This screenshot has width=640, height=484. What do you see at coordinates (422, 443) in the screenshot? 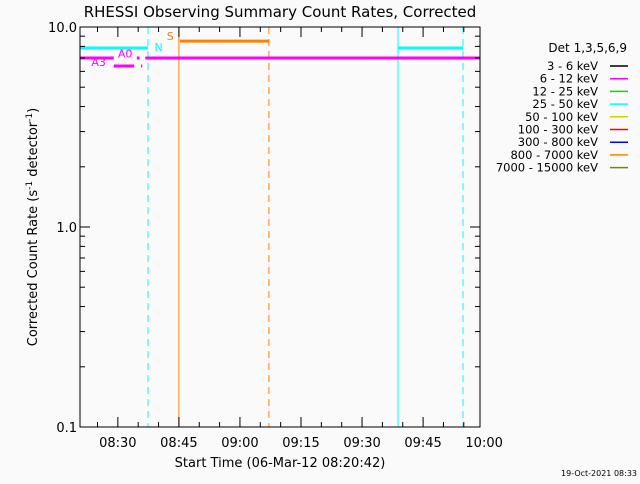
I see `x-tick-label: 09:45` at bounding box center [422, 443].